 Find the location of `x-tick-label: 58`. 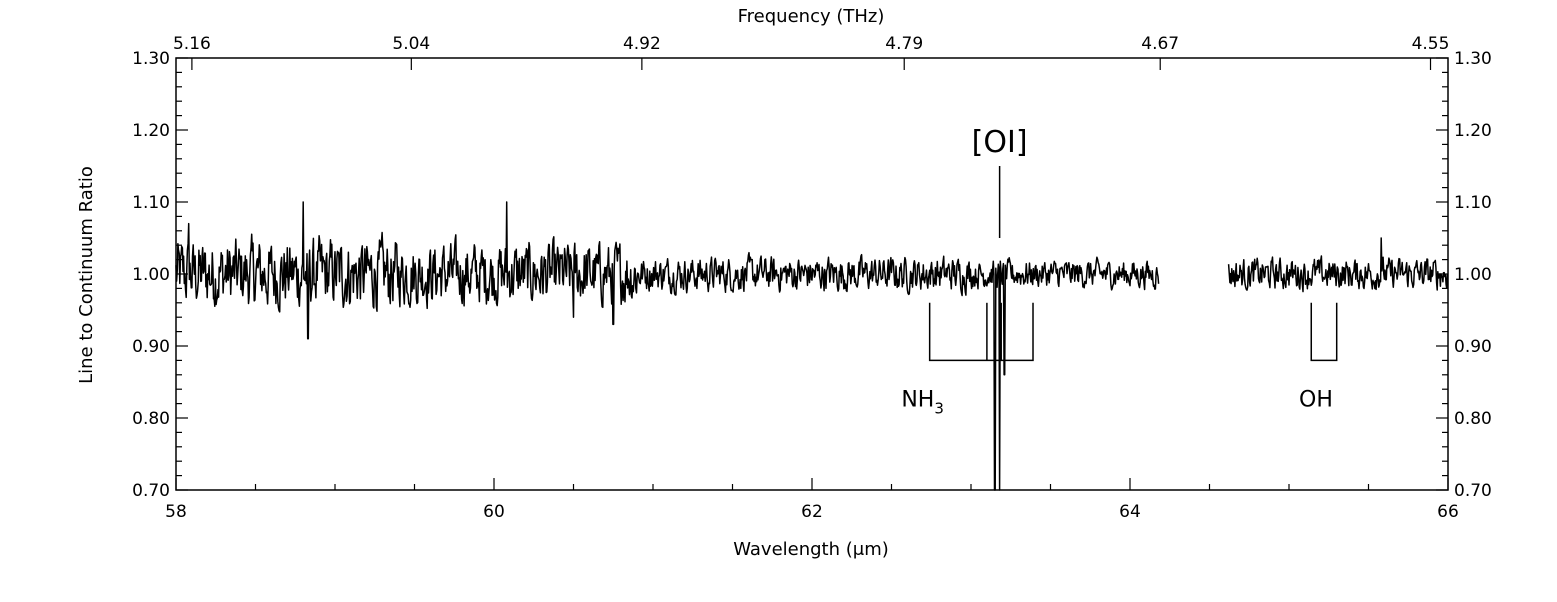

x-tick-label: 58 is located at coordinates (176, 512).